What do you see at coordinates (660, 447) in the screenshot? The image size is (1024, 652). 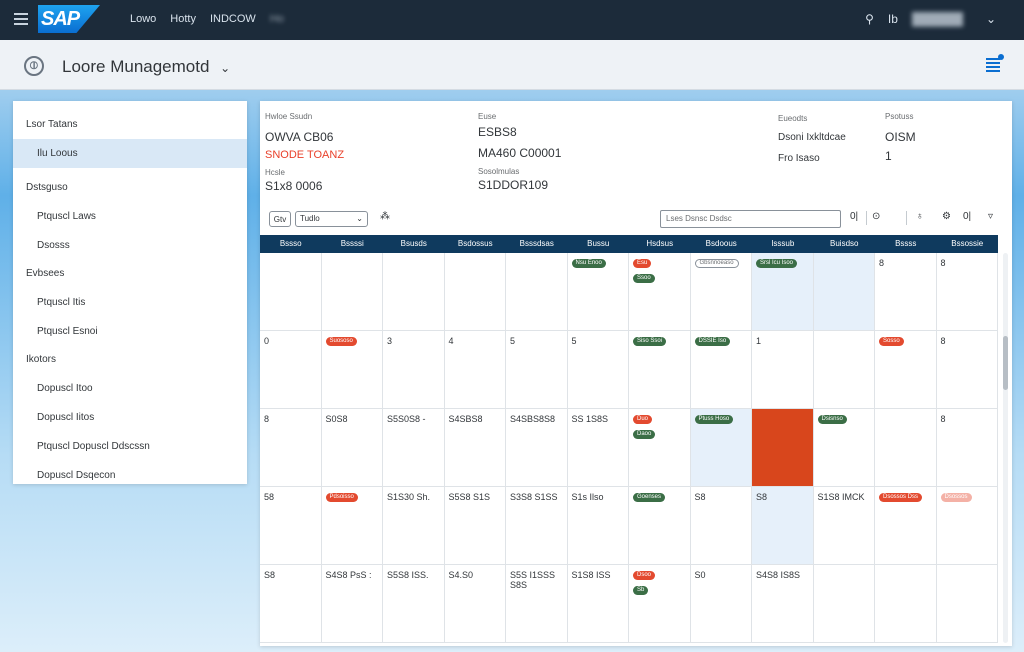 I see `table-cell: Duo Daoo` at bounding box center [660, 447].